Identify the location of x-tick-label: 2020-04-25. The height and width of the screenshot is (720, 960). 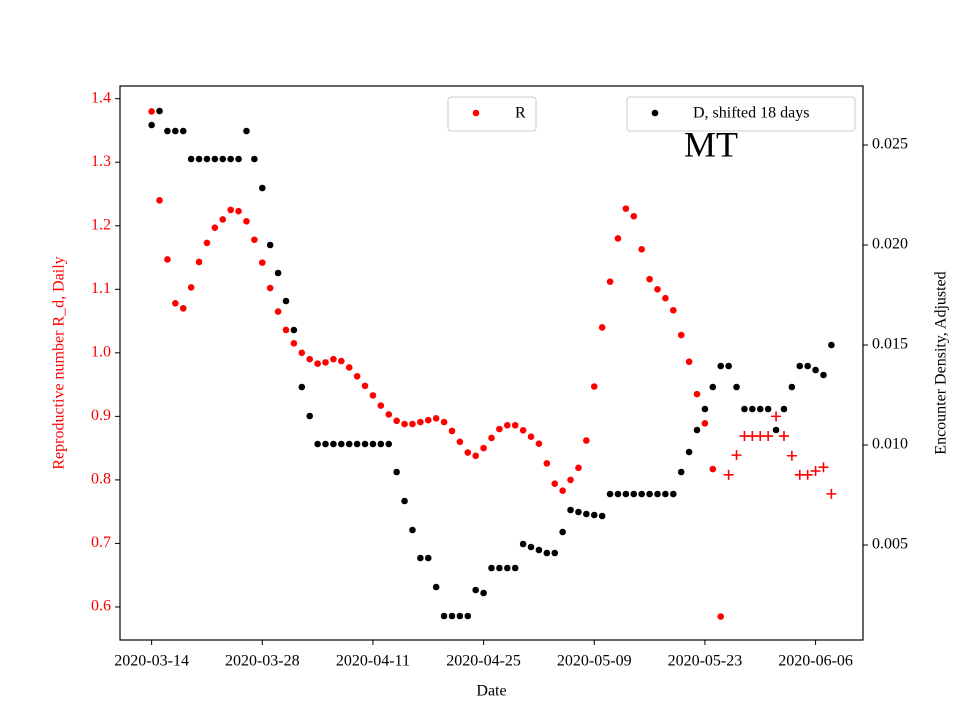
(483, 661).